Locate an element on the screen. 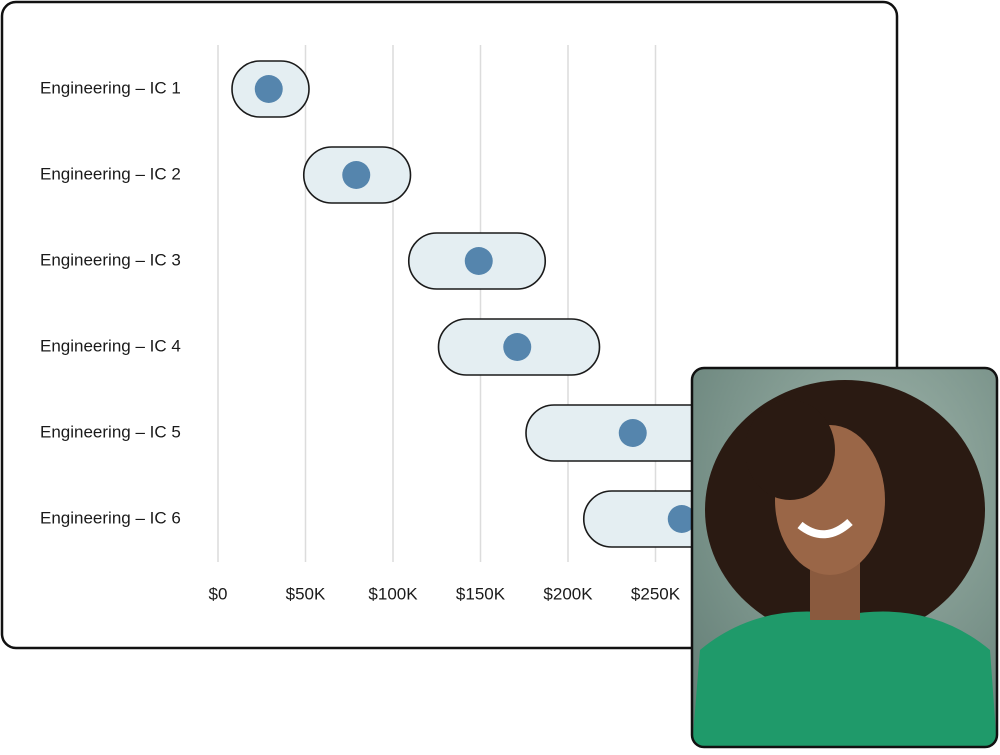 This screenshot has width=1000, height=755. y-category-label: Engineering – IC 2 is located at coordinates (110, 173).